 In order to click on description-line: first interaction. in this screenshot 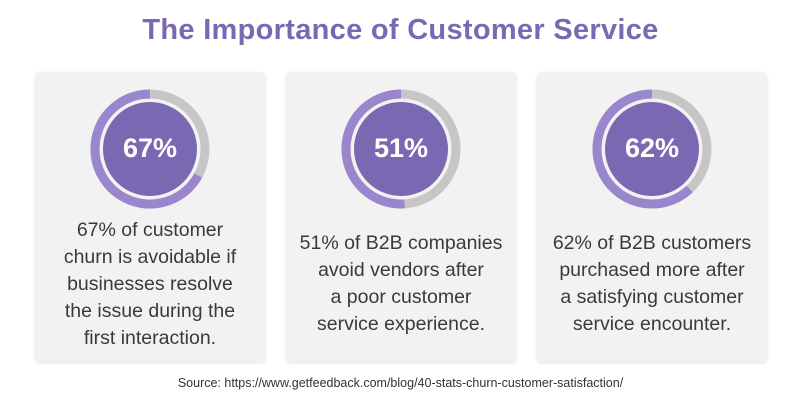, I will do `click(150, 337)`.